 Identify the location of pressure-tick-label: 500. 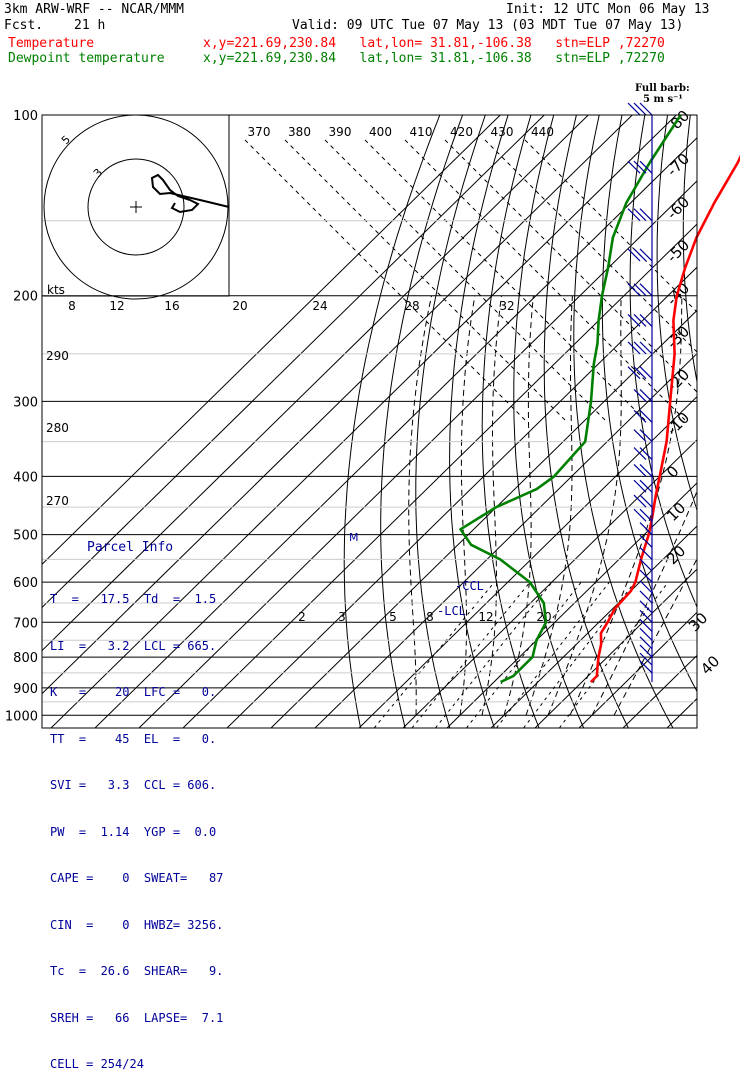
(25, 536).